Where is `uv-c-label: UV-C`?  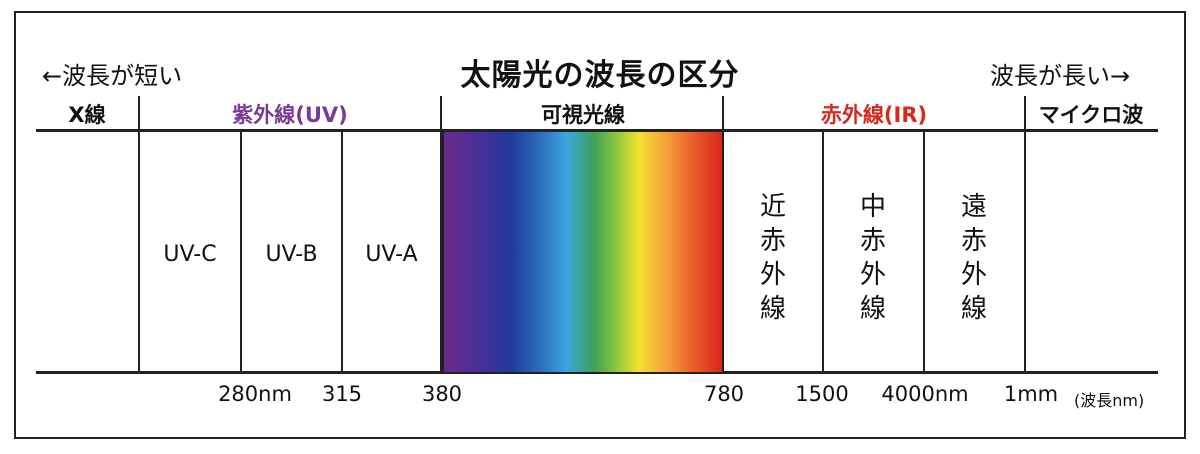 uv-c-label: UV-C is located at coordinates (190, 254).